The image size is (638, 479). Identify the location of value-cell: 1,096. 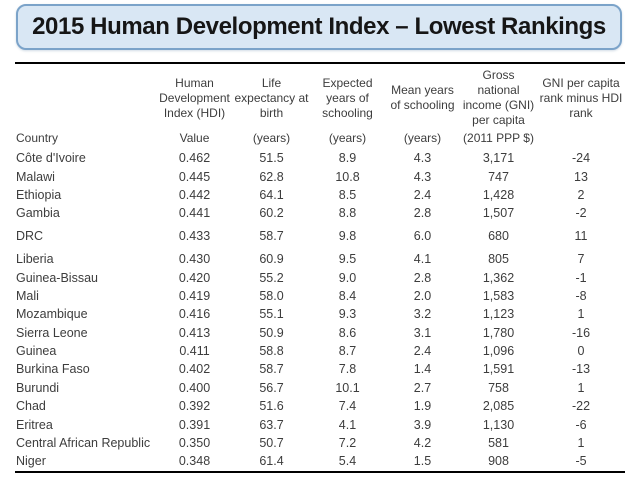
(498, 351).